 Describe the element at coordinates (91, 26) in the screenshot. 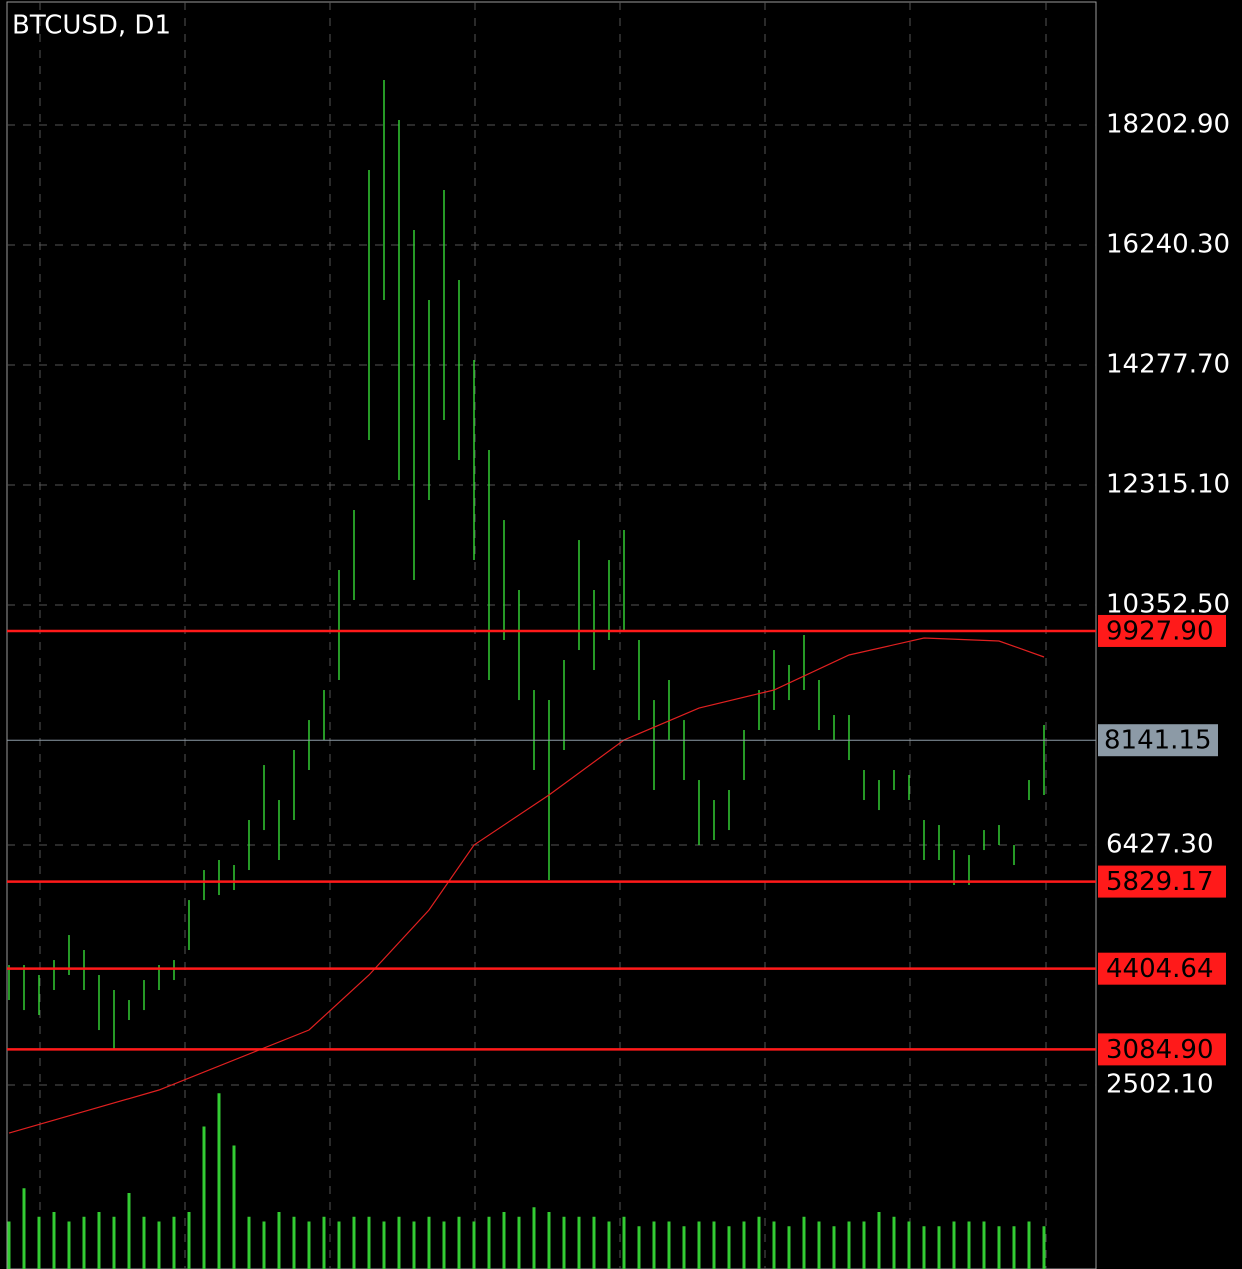

I see `chart-title: BTCUSD, D1` at that location.